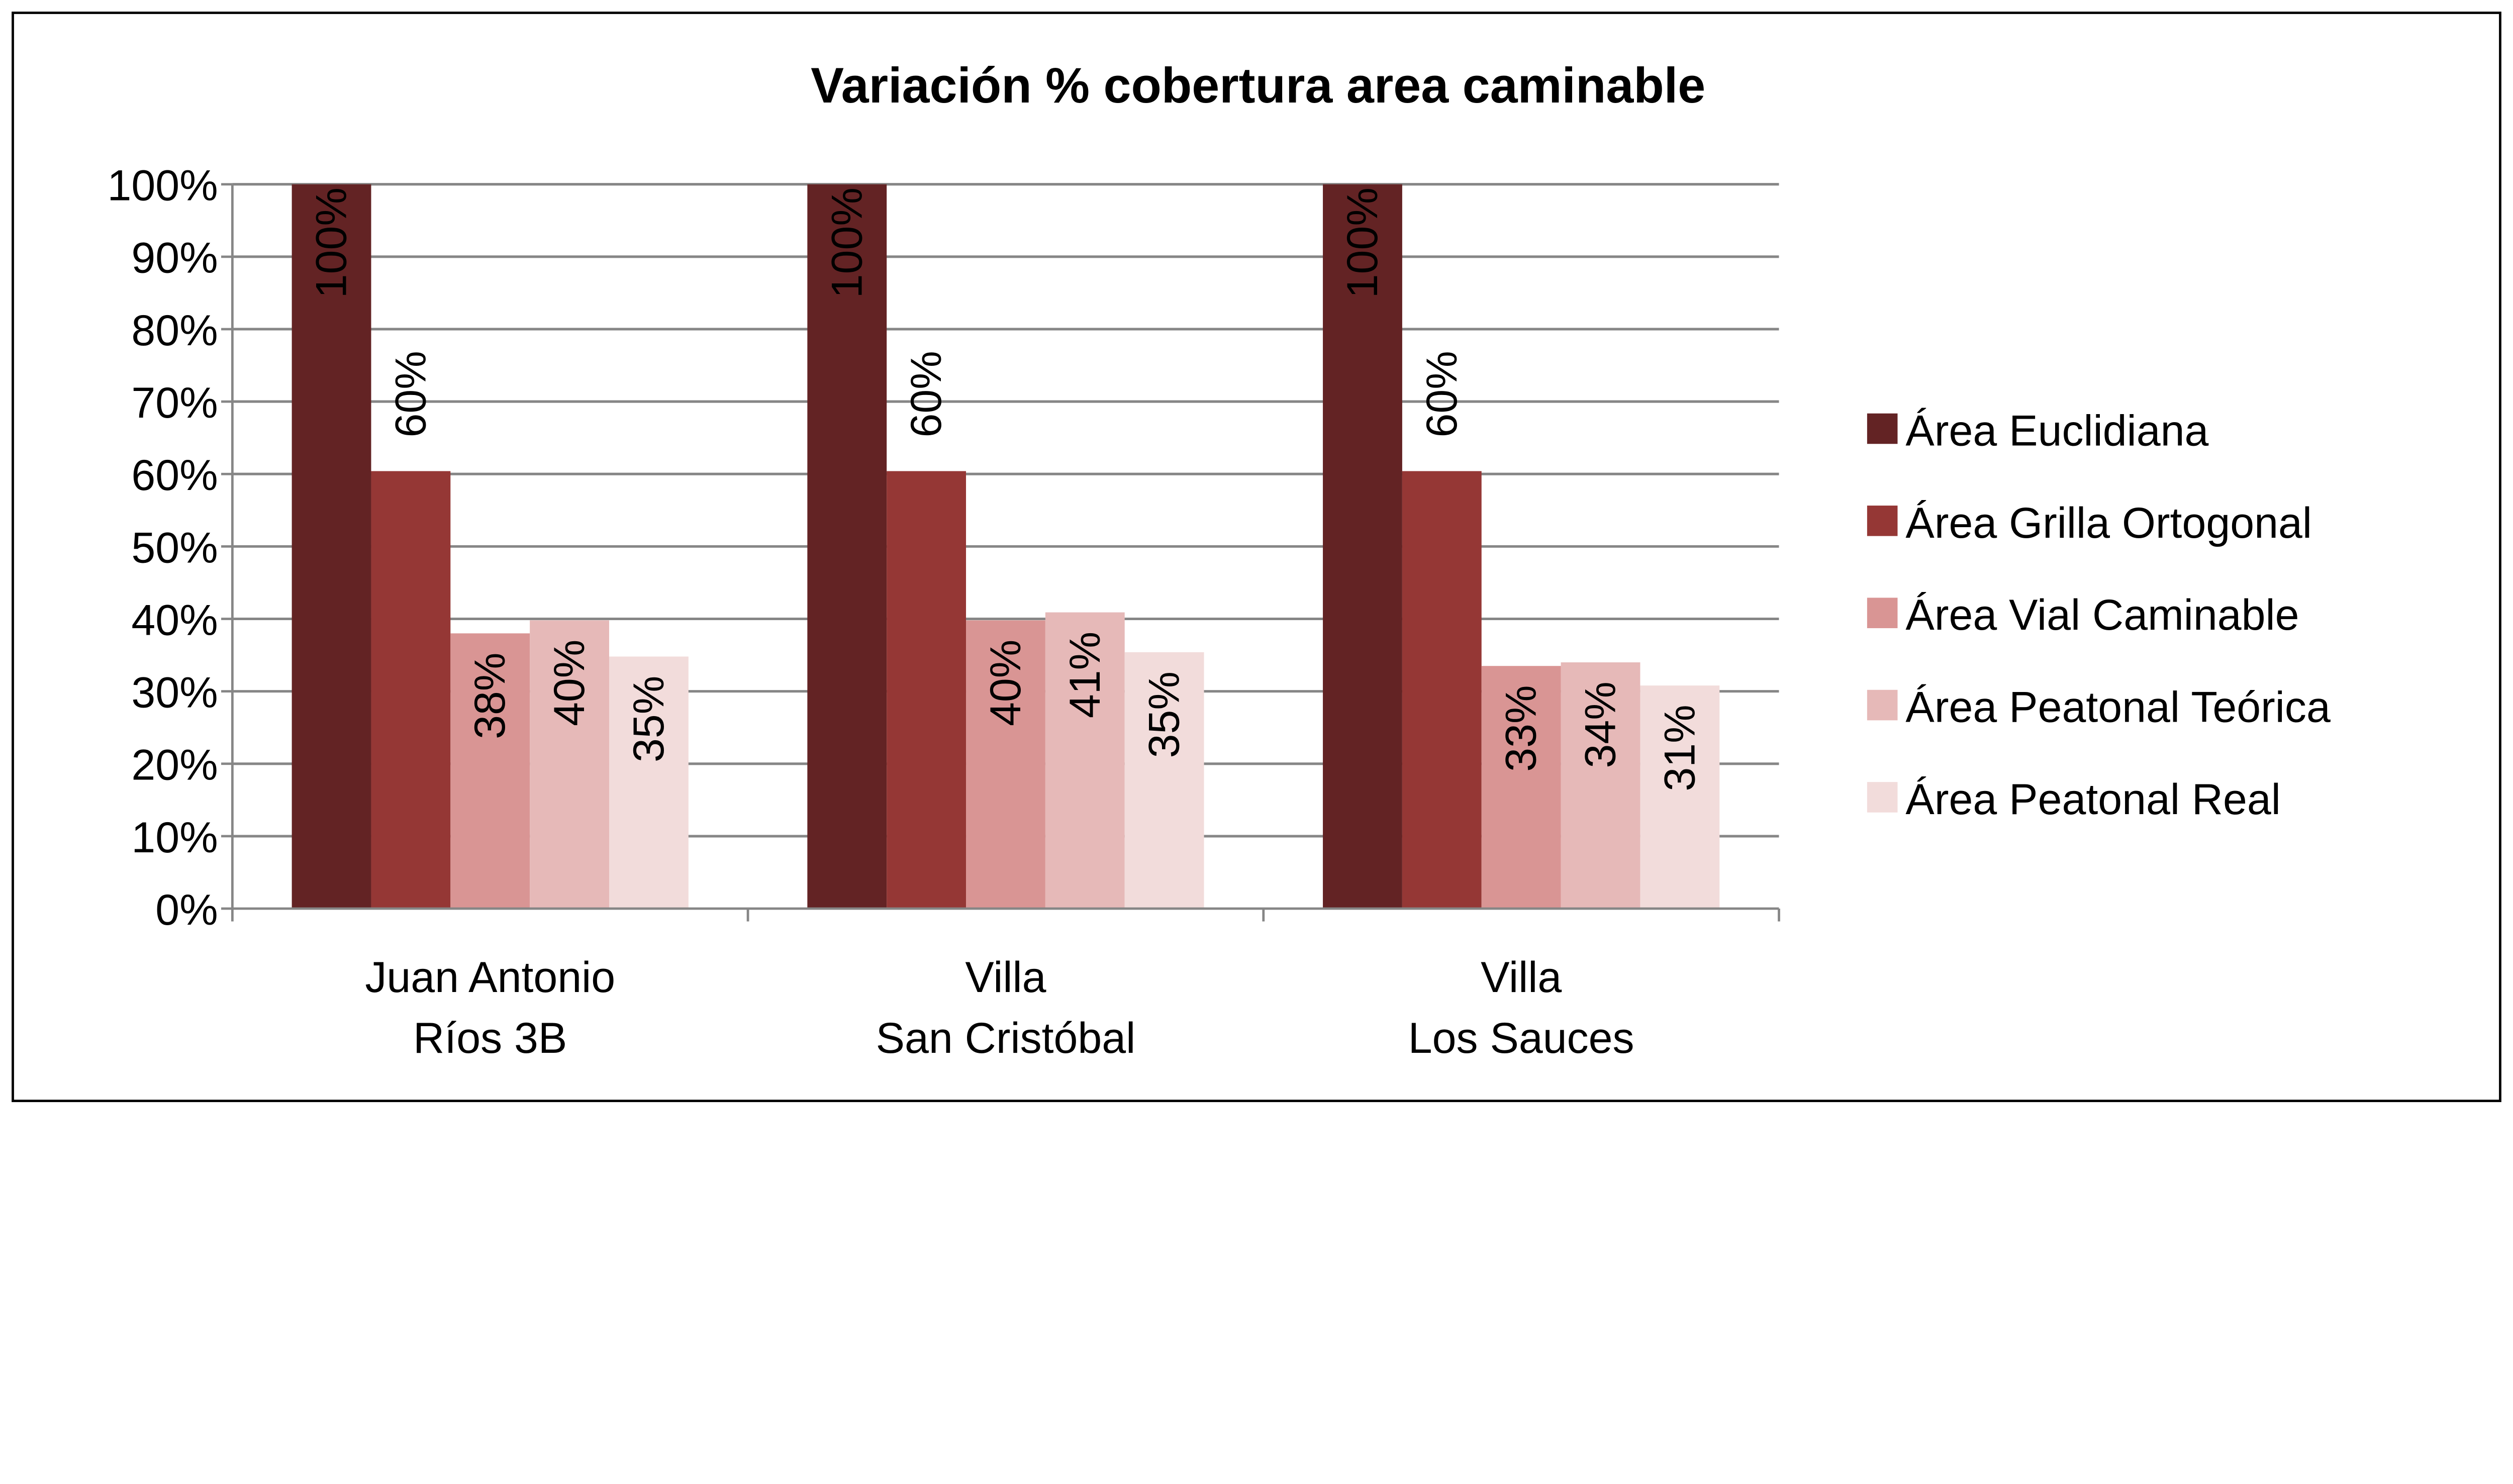  What do you see at coordinates (2093, 799) in the screenshot?
I see `legend-label: Área Peatonal Real` at bounding box center [2093, 799].